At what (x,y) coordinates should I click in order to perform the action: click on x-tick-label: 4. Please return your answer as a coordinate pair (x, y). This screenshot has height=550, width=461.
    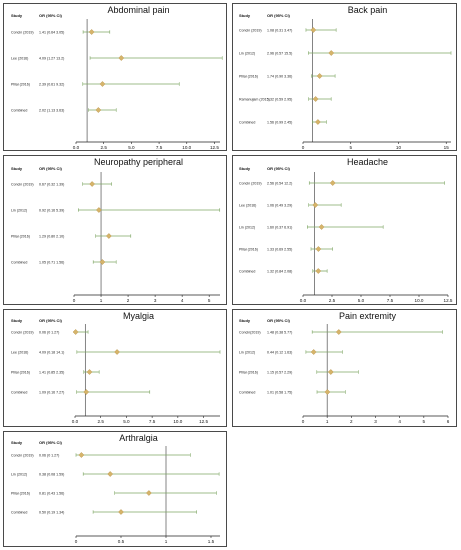
    Looking at the image, I should click on (399, 421).